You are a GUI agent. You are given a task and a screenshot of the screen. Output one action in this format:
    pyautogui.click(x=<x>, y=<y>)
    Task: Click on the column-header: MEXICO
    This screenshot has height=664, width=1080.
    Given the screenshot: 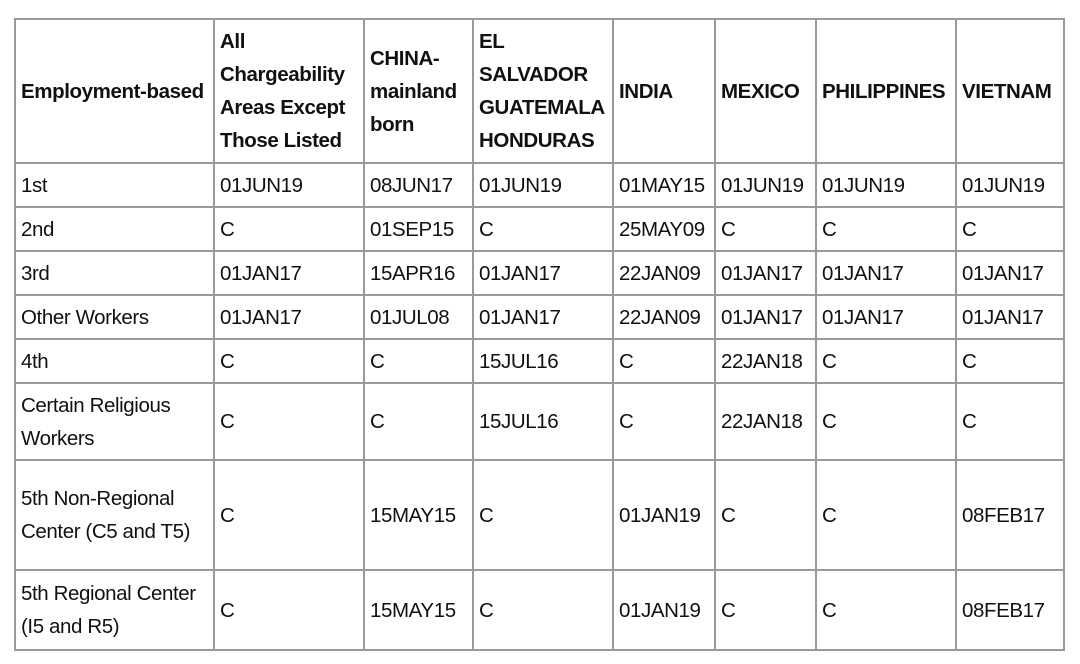 What is the action you would take?
    pyautogui.click(x=765, y=91)
    